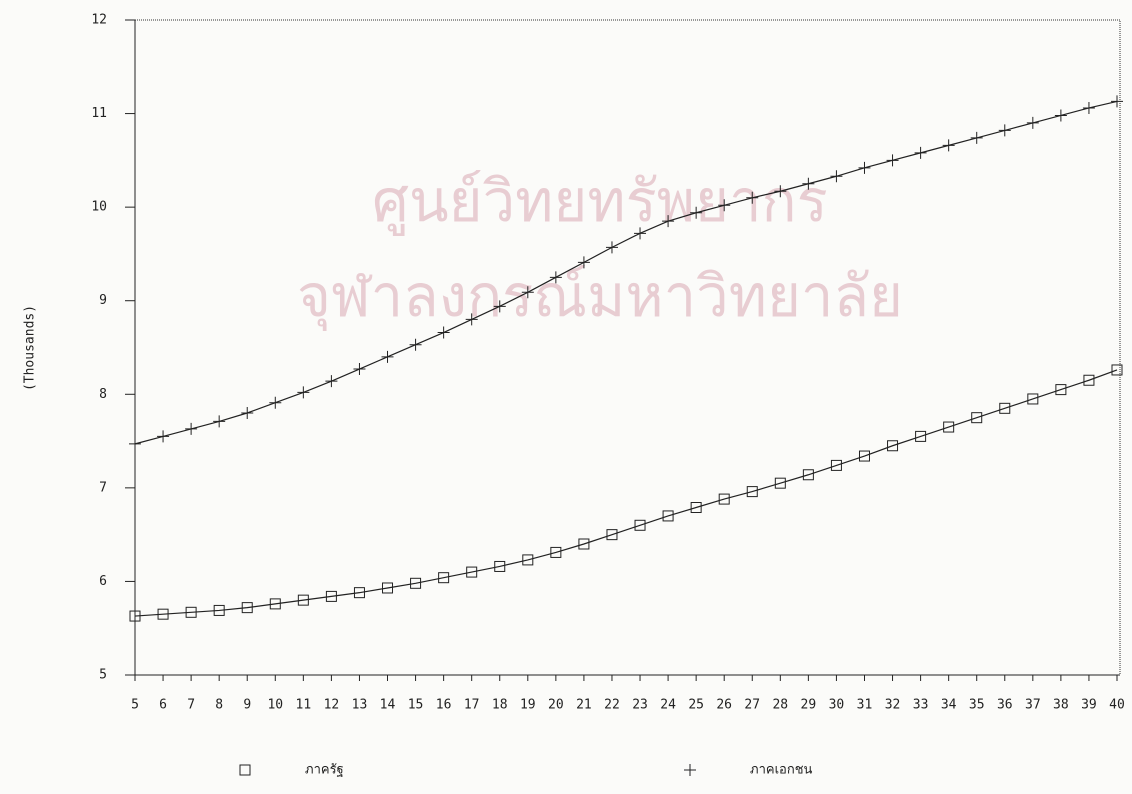 Image resolution: width=1132 pixels, height=794 pixels. I want to click on x-tick-label: 37, so click(1033, 705).